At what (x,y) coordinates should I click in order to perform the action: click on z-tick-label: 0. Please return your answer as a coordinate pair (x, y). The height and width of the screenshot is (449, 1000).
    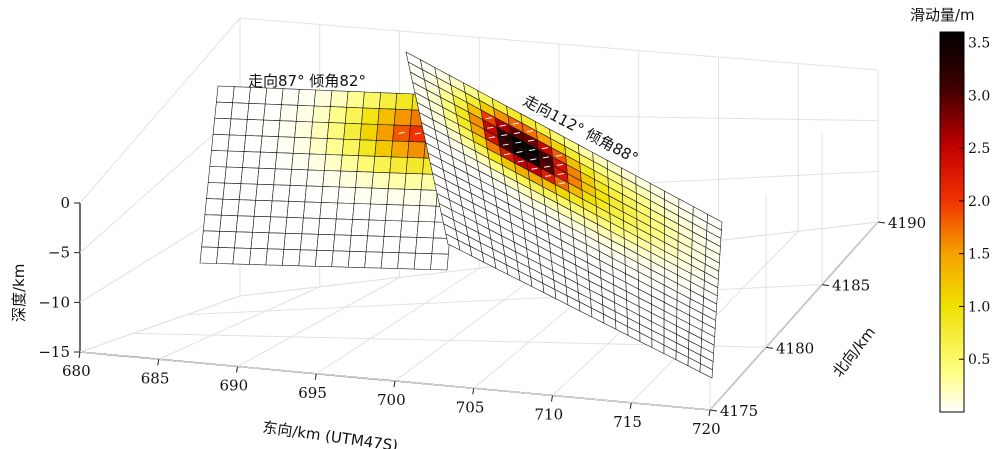
    Looking at the image, I should click on (65, 203).